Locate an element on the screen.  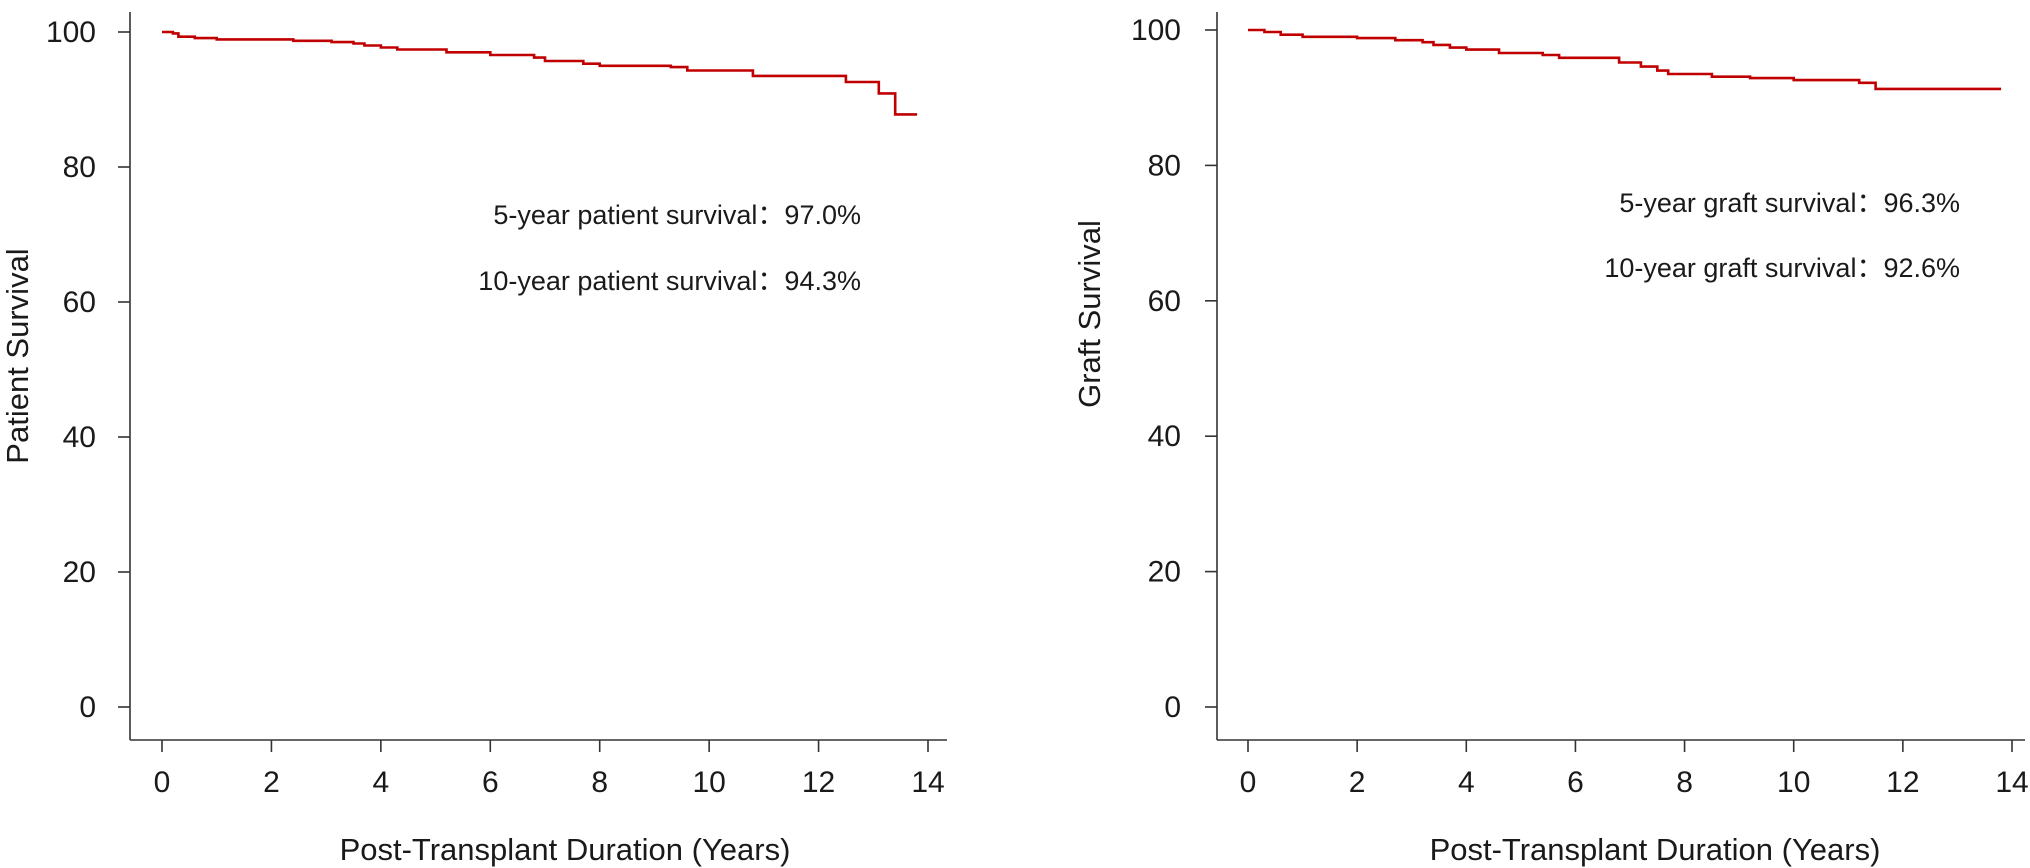
patient-survival-curve is located at coordinates (540, 73).